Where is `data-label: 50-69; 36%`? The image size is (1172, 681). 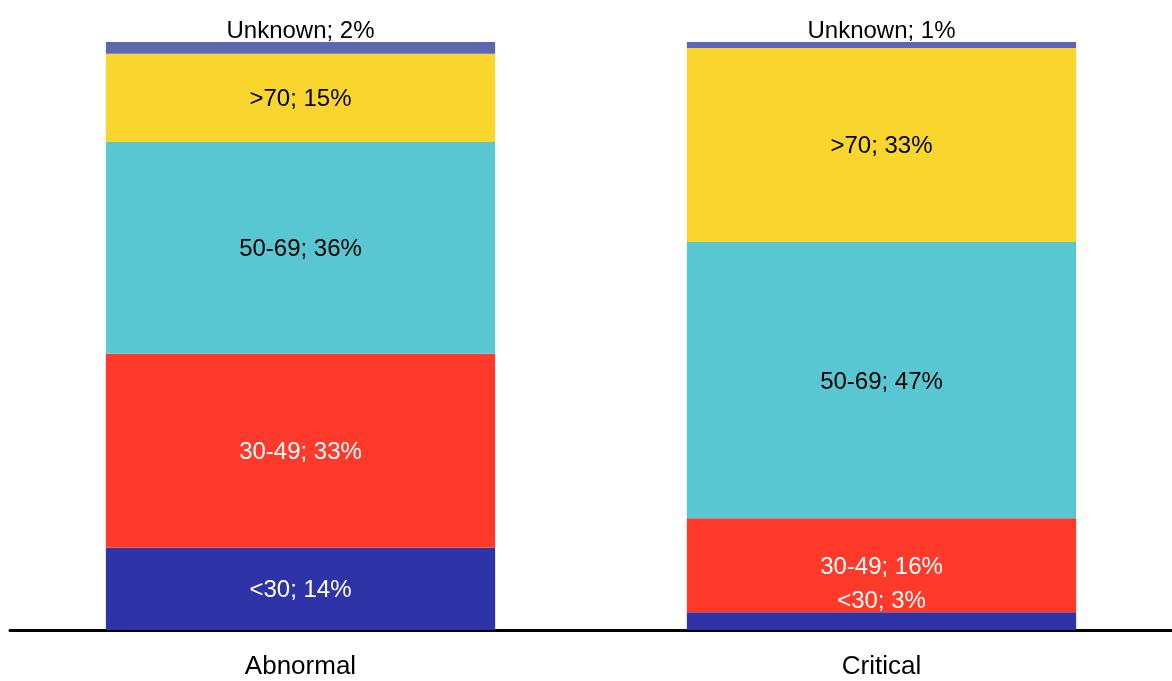
data-label: 50-69; 36% is located at coordinates (300, 248).